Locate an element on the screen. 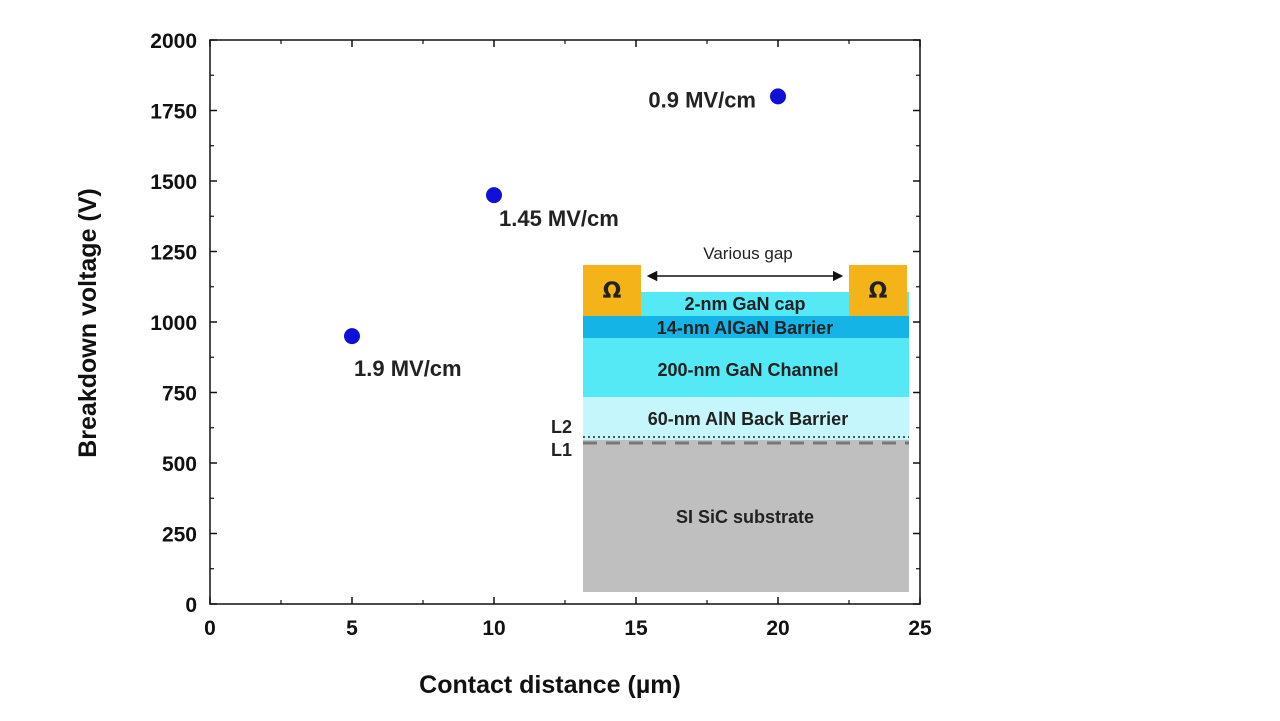  data-point-label: 0.9 MV/cm is located at coordinates (702, 99).